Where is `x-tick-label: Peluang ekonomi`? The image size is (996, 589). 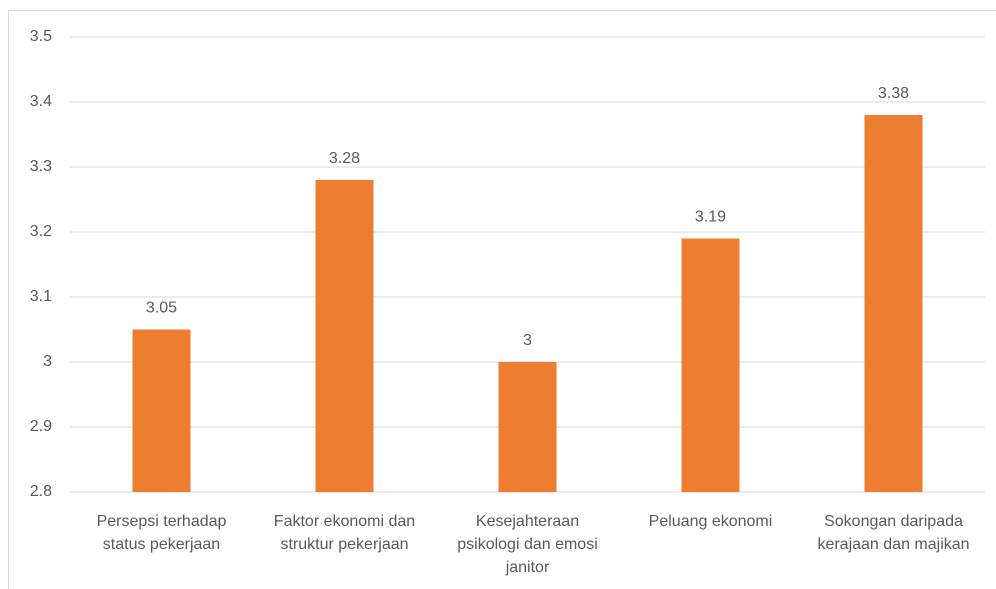
x-tick-label: Peluang ekonomi is located at coordinates (711, 521).